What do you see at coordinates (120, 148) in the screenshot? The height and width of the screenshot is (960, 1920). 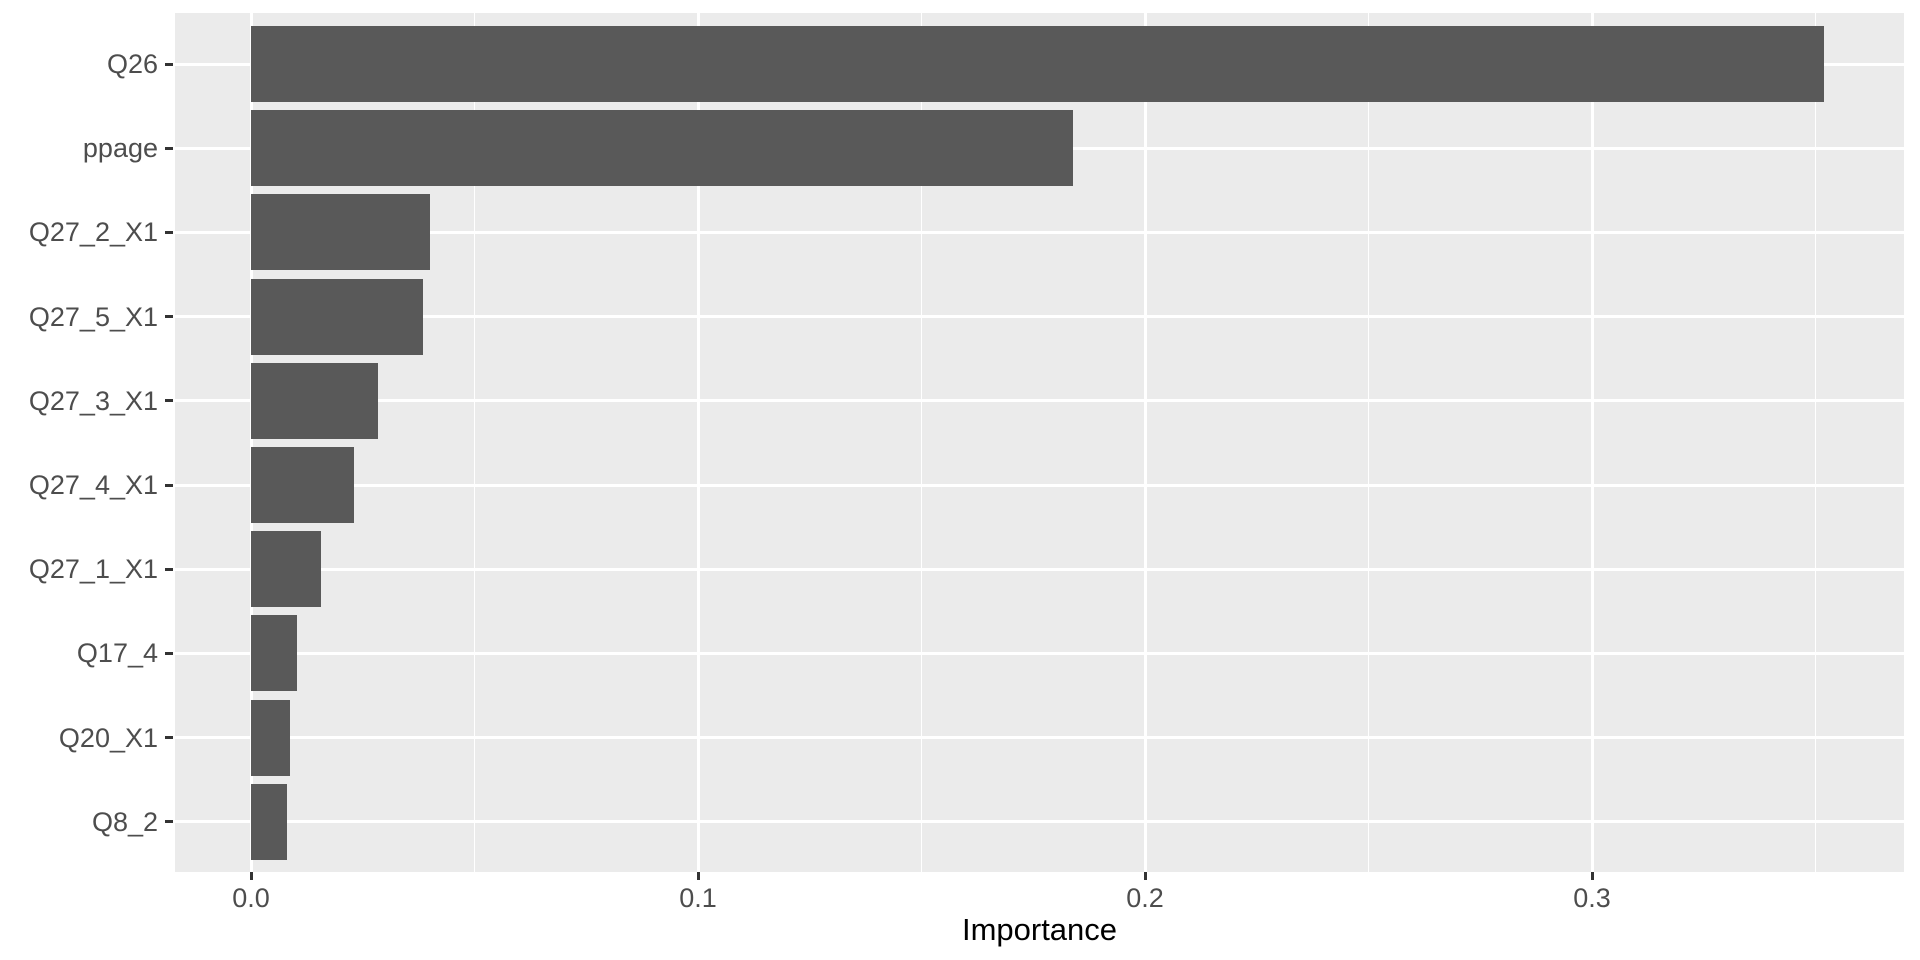 I see `y-axis-label-ppage: ppage` at bounding box center [120, 148].